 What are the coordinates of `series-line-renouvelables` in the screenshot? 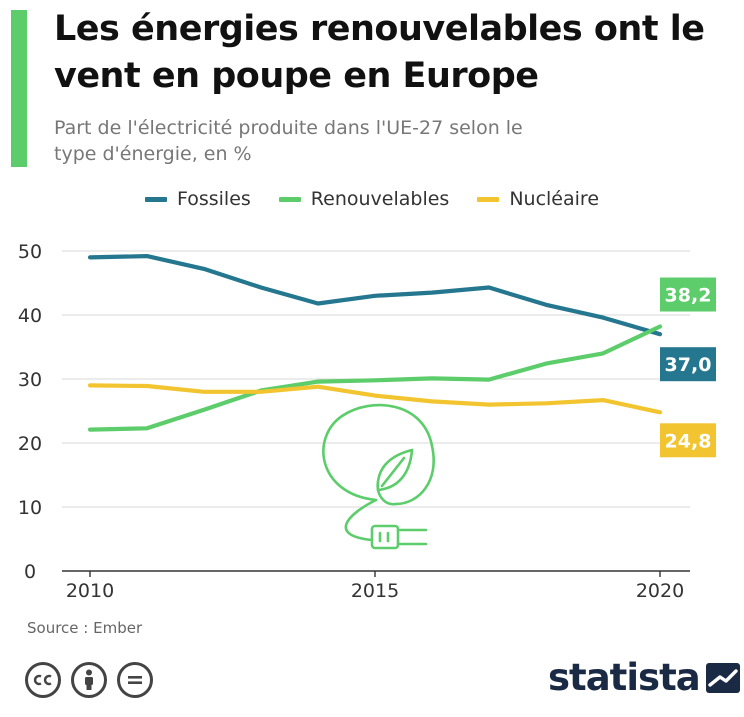 It's located at (375, 378).